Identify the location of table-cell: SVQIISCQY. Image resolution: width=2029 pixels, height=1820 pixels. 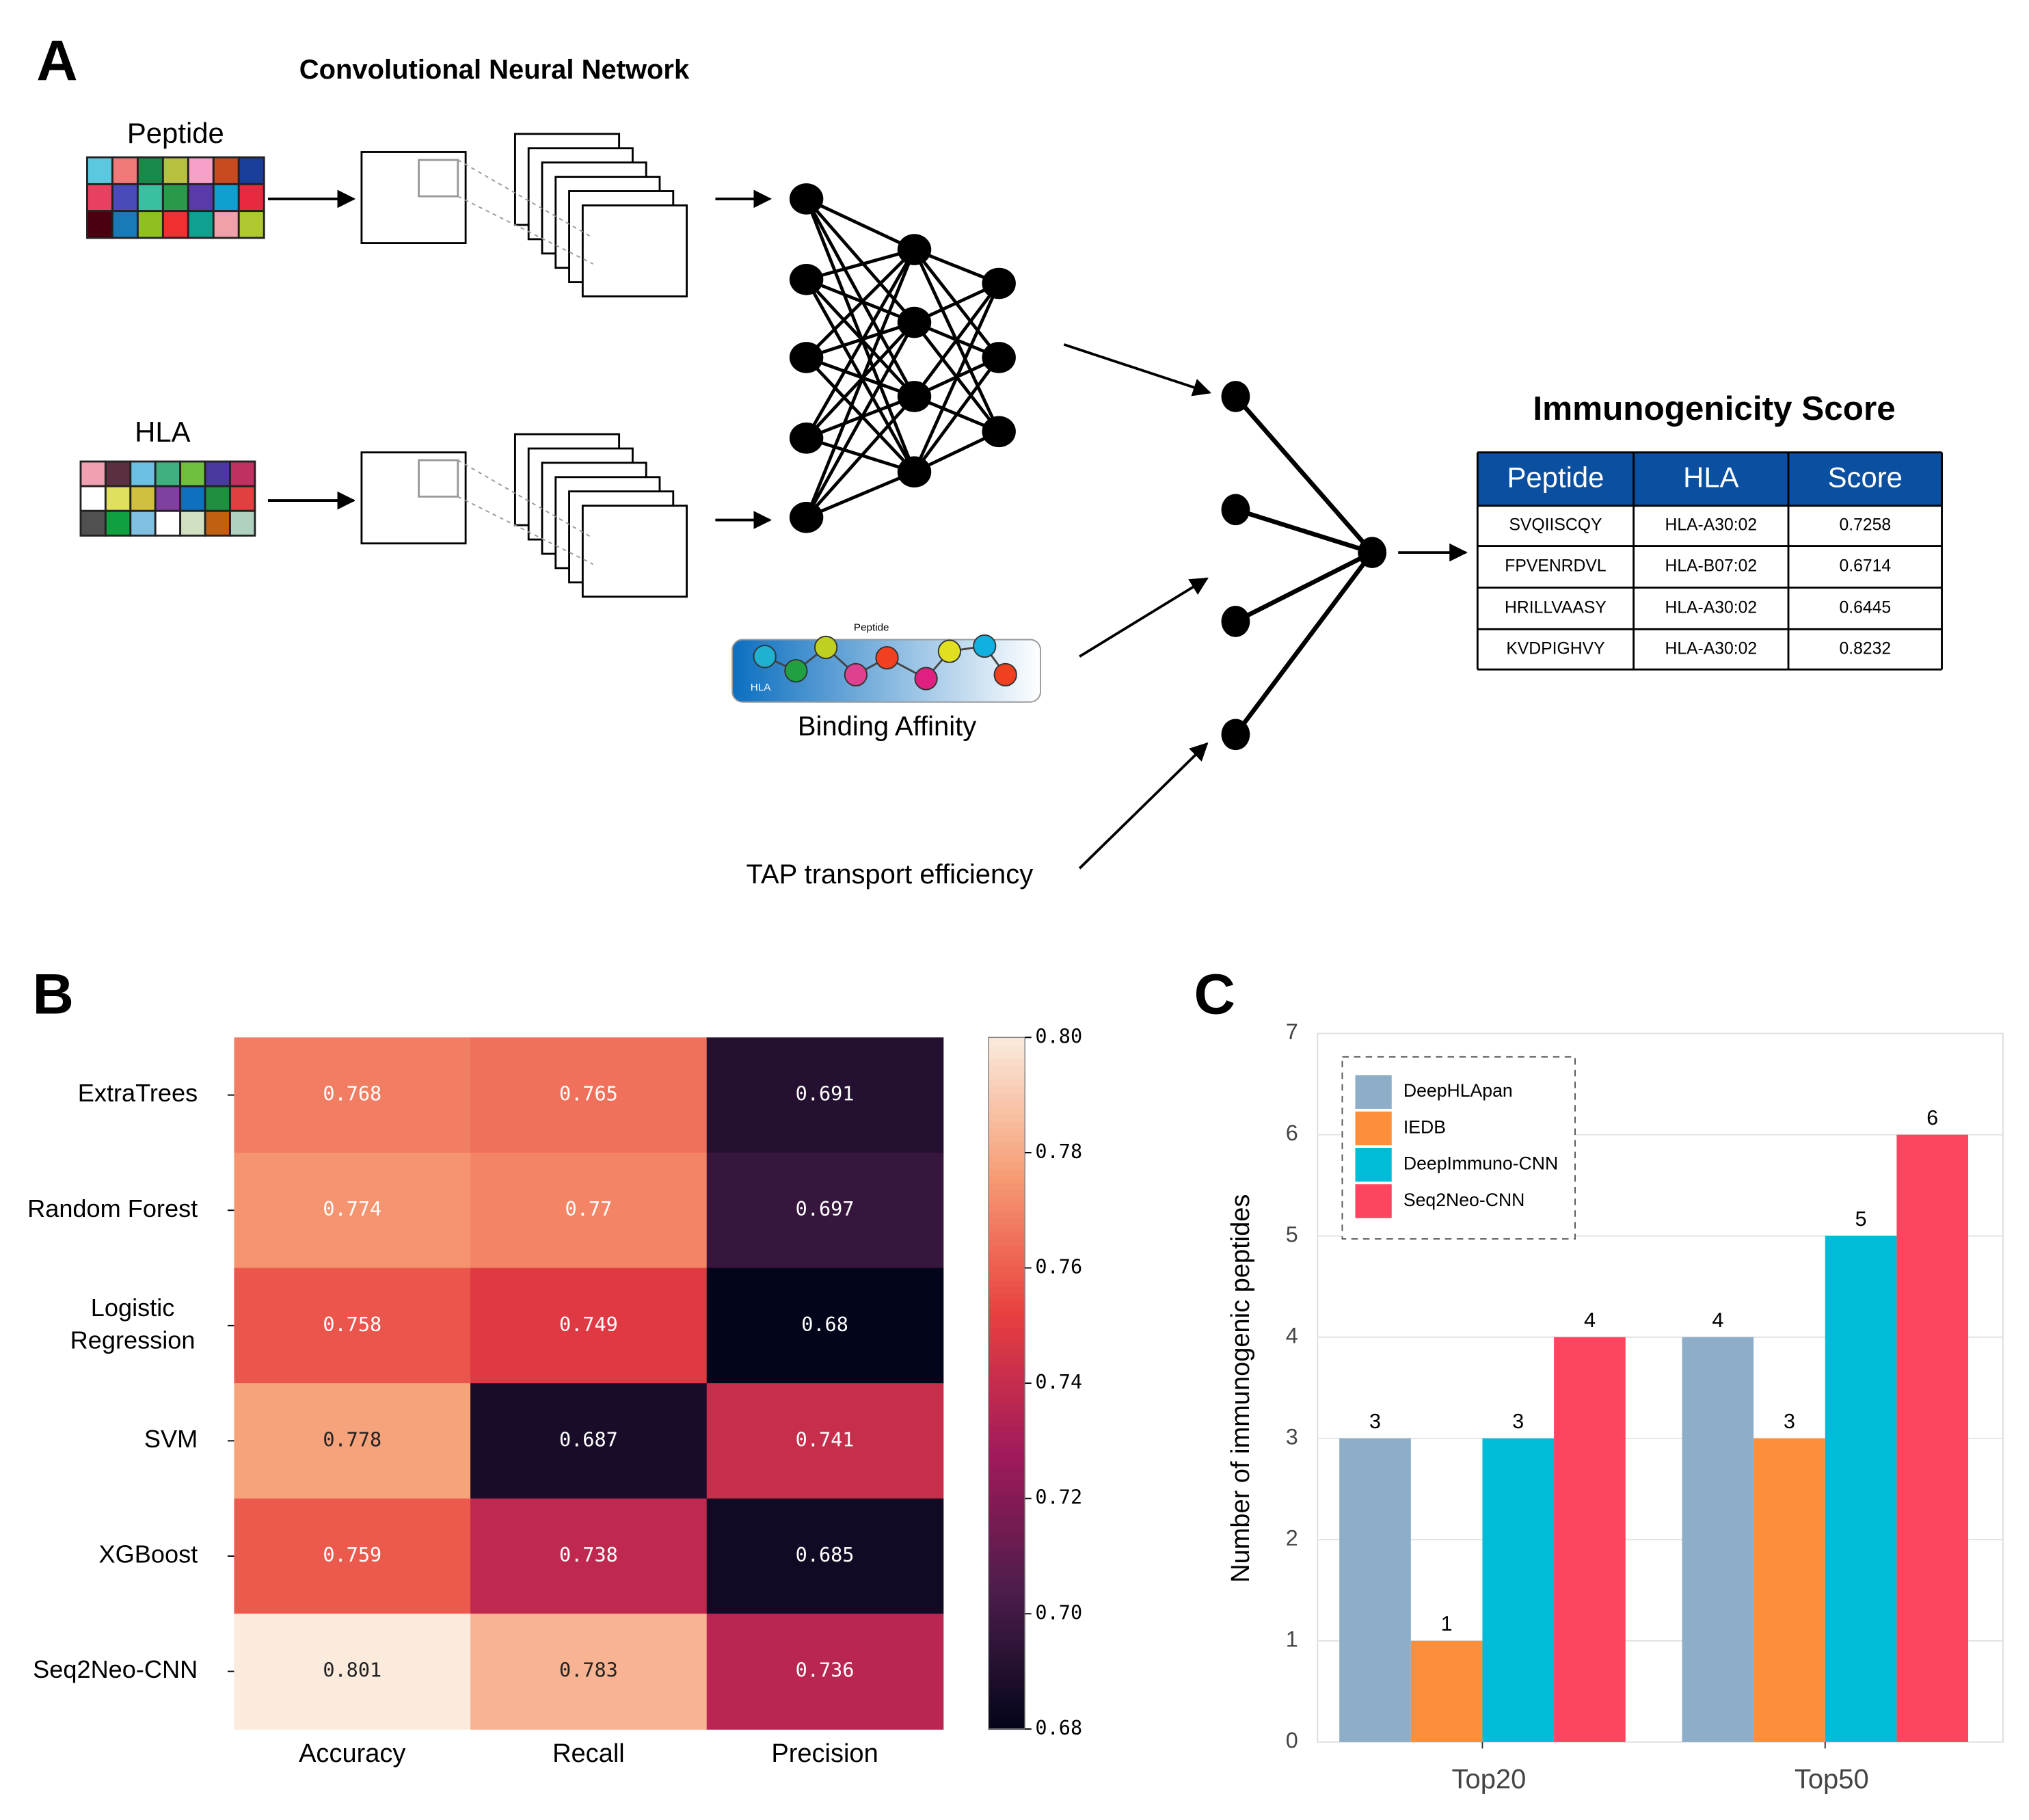
(1555, 525).